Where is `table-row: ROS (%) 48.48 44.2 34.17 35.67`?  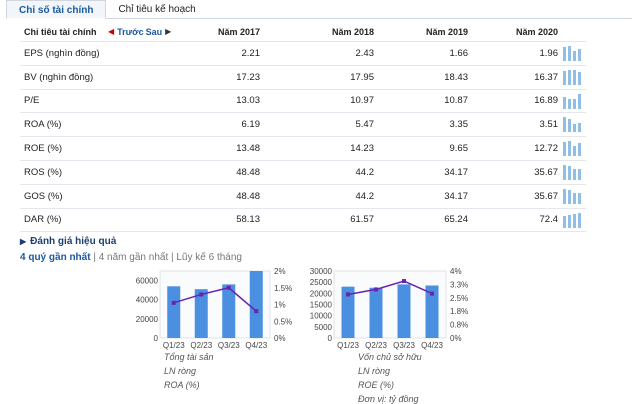
table-row: ROS (%) 48.48 44.2 34.17 35.67 is located at coordinates (303, 173).